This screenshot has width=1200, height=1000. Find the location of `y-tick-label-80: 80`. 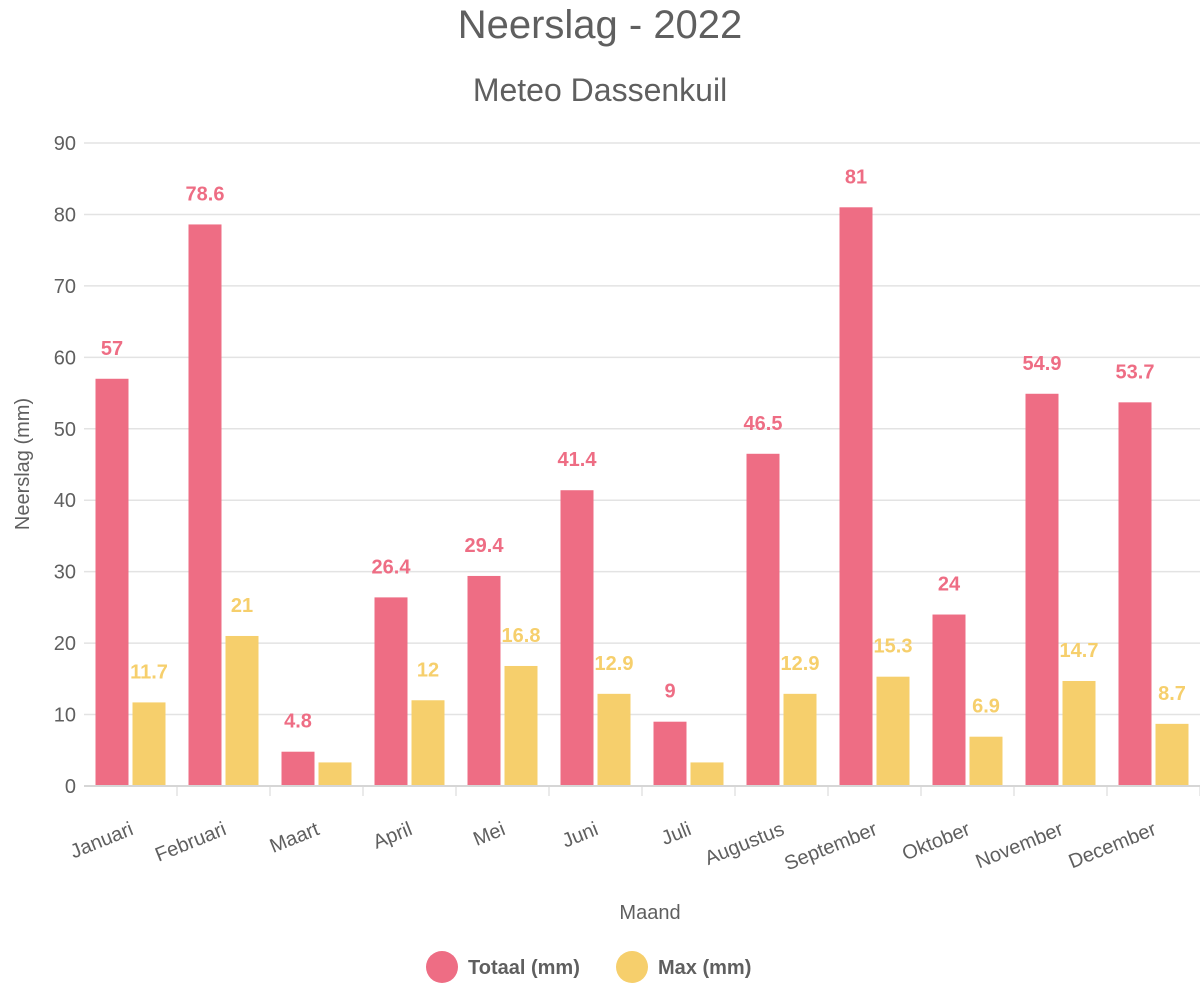

y-tick-label-80: 80 is located at coordinates (65, 215).